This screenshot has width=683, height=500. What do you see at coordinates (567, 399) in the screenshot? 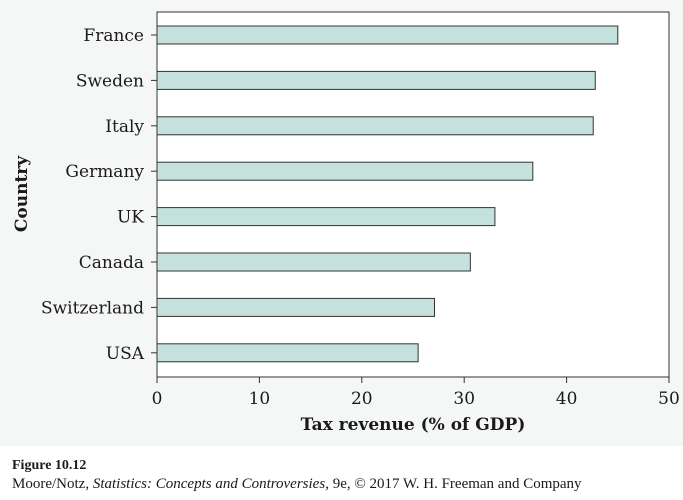
I see `x-tick-label: 40` at bounding box center [567, 399].